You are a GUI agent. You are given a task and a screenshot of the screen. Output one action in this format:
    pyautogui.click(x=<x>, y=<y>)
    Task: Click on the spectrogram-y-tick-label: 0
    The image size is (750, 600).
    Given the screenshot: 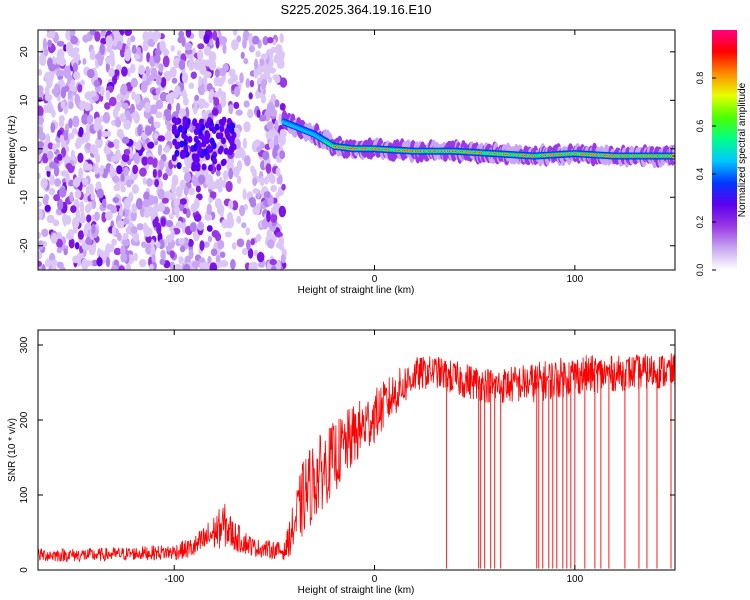 What is the action you would take?
    pyautogui.click(x=24, y=149)
    